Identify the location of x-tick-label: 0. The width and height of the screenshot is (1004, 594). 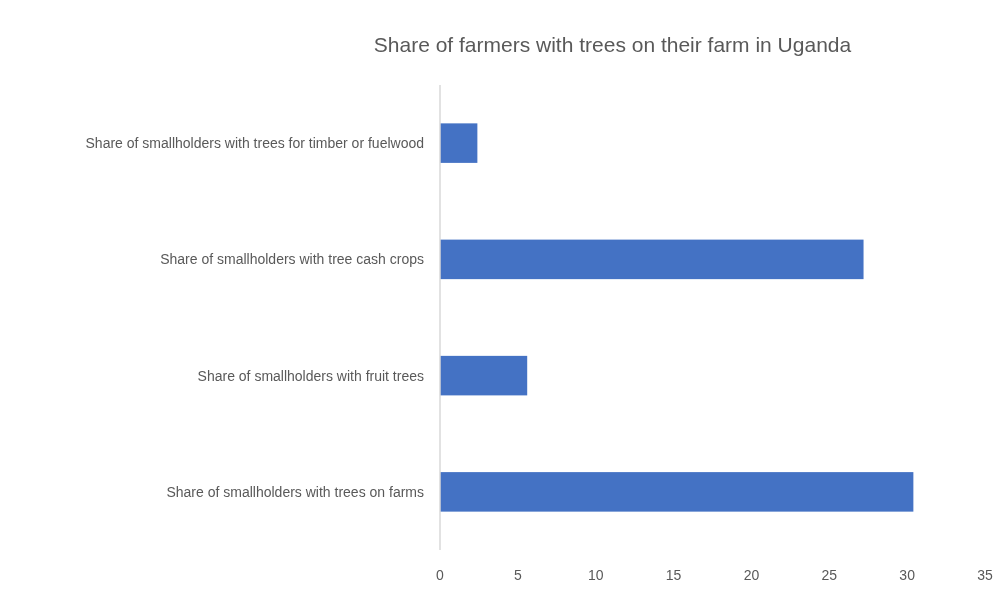
(440, 575).